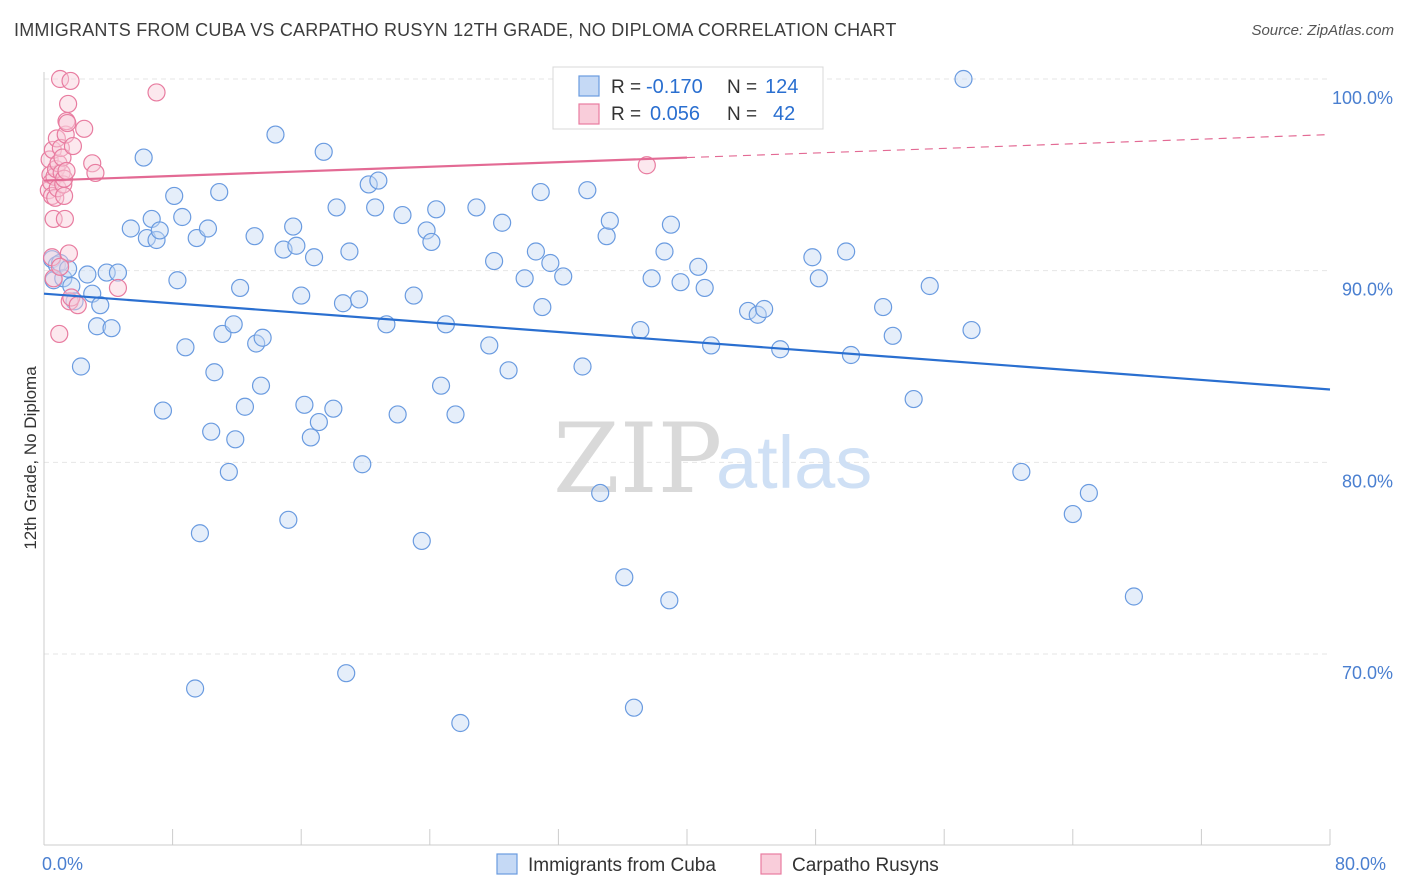 The height and width of the screenshot is (892, 1406). Describe the element at coordinates (784, 114) in the screenshot. I see `stats-n-value-pink: 42` at that location.